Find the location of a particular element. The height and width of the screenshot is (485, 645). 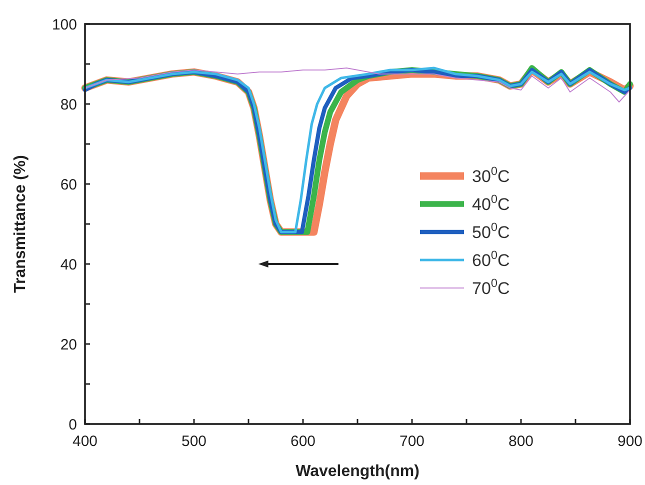

y-tick-label: 60 is located at coordinates (68, 185).